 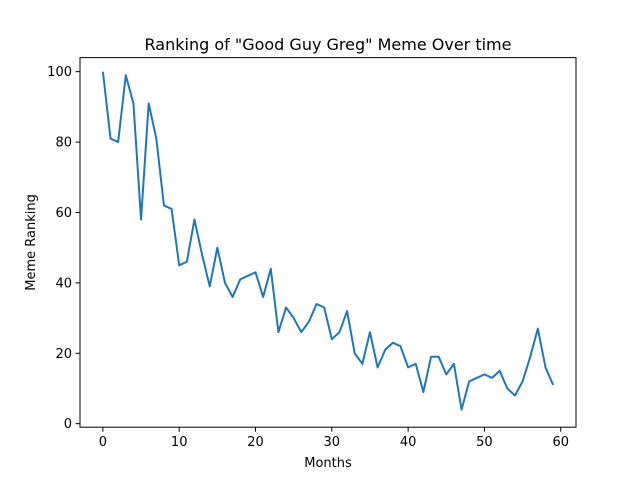 What do you see at coordinates (328, 463) in the screenshot?
I see `x-axis-label: Months` at bounding box center [328, 463].